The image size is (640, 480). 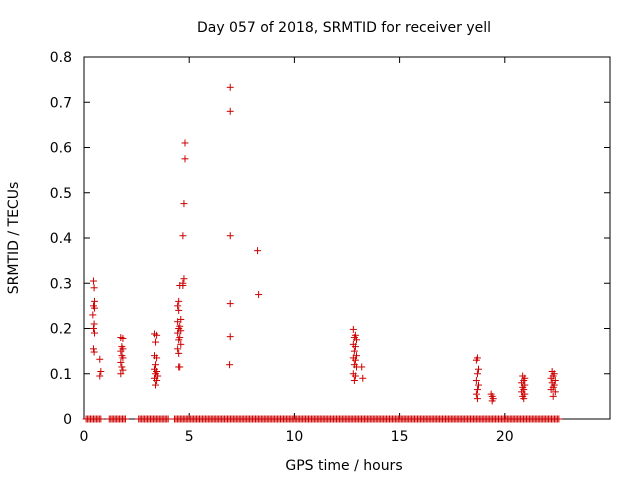 What do you see at coordinates (61, 239) in the screenshot?
I see `y-tick-label: 0.4` at bounding box center [61, 239].